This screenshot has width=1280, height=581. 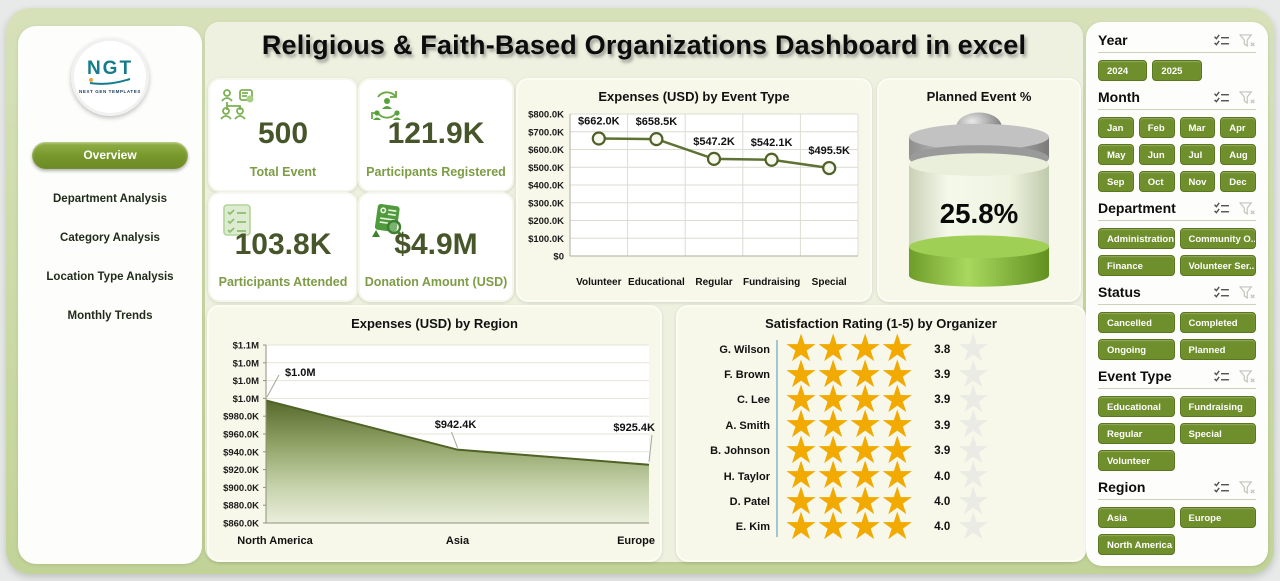 I want to click on slicer-button-dec: Dec, so click(x=1238, y=181).